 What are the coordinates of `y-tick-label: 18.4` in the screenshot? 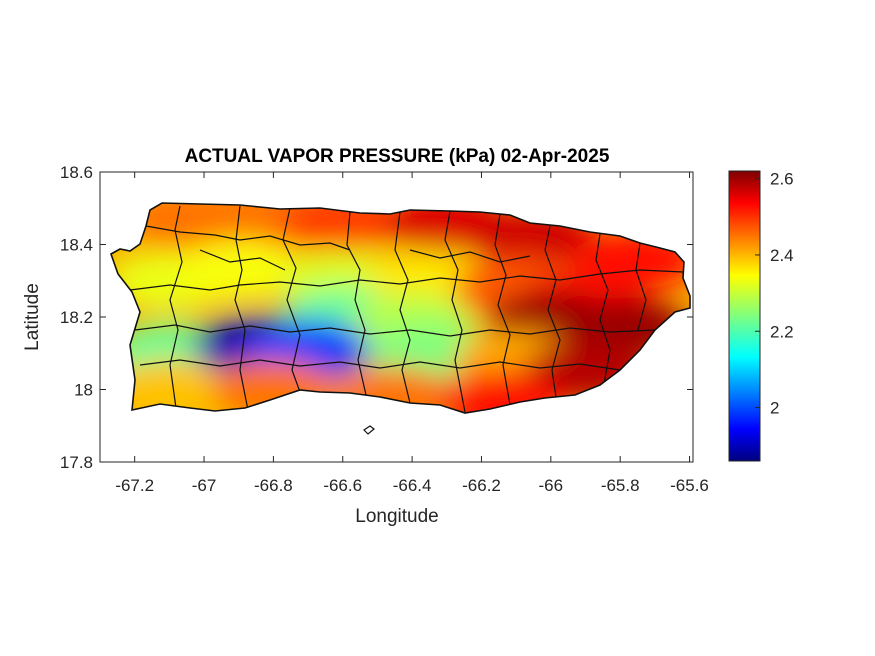 It's located at (76, 245).